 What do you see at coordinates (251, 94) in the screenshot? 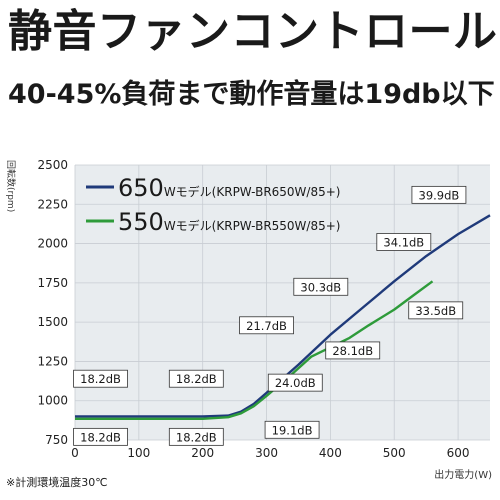
I see `page-subtitle: 40-45%負荷まで動作音量は19db以下` at bounding box center [251, 94].